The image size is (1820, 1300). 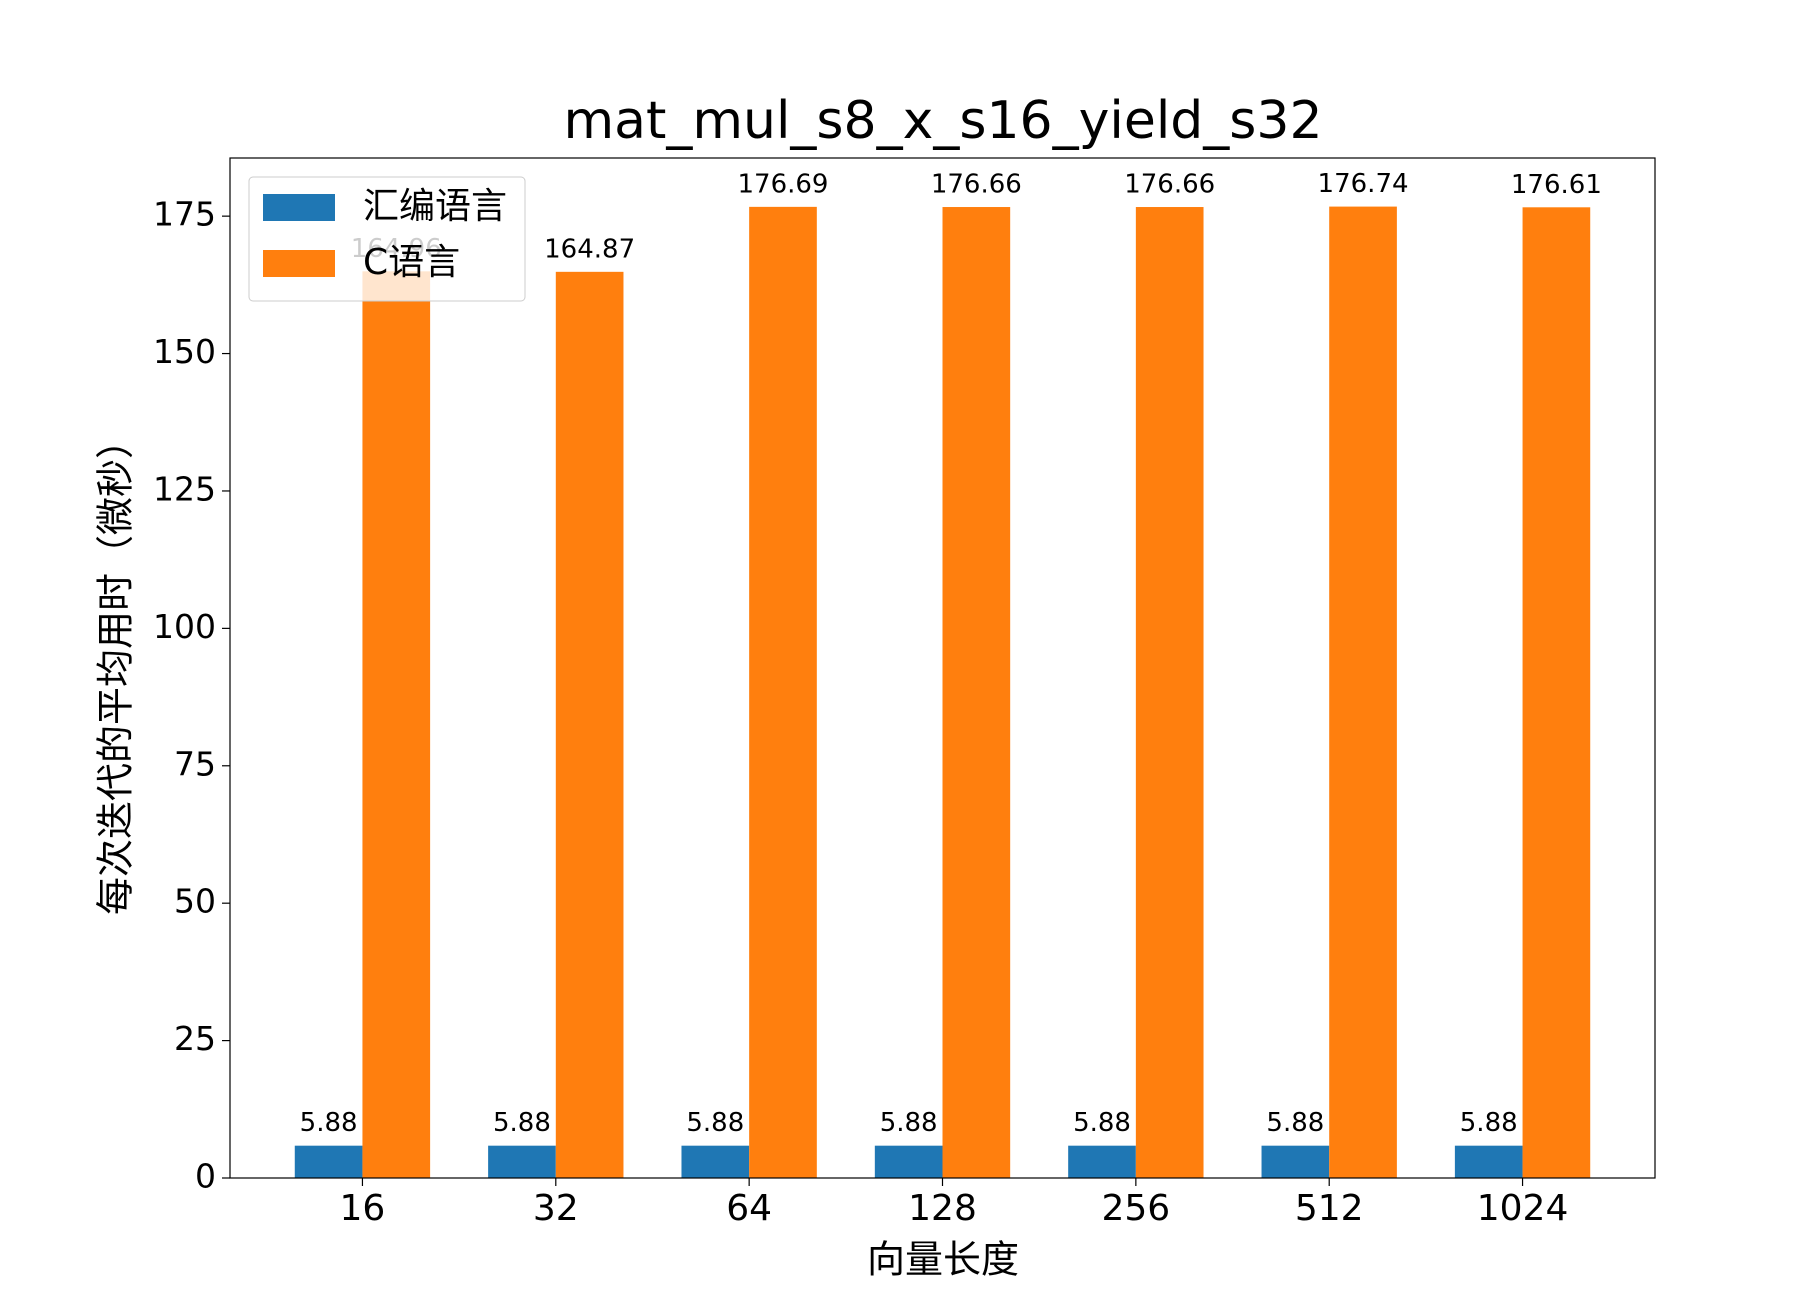 I want to click on value-label: 176.69, so click(x=782, y=184).